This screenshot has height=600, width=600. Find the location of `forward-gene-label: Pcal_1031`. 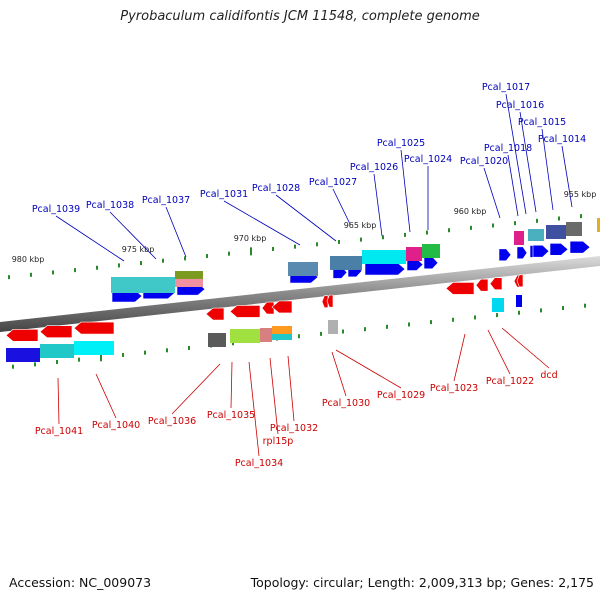

forward-gene-label: Pcal_1031 is located at coordinates (224, 194).